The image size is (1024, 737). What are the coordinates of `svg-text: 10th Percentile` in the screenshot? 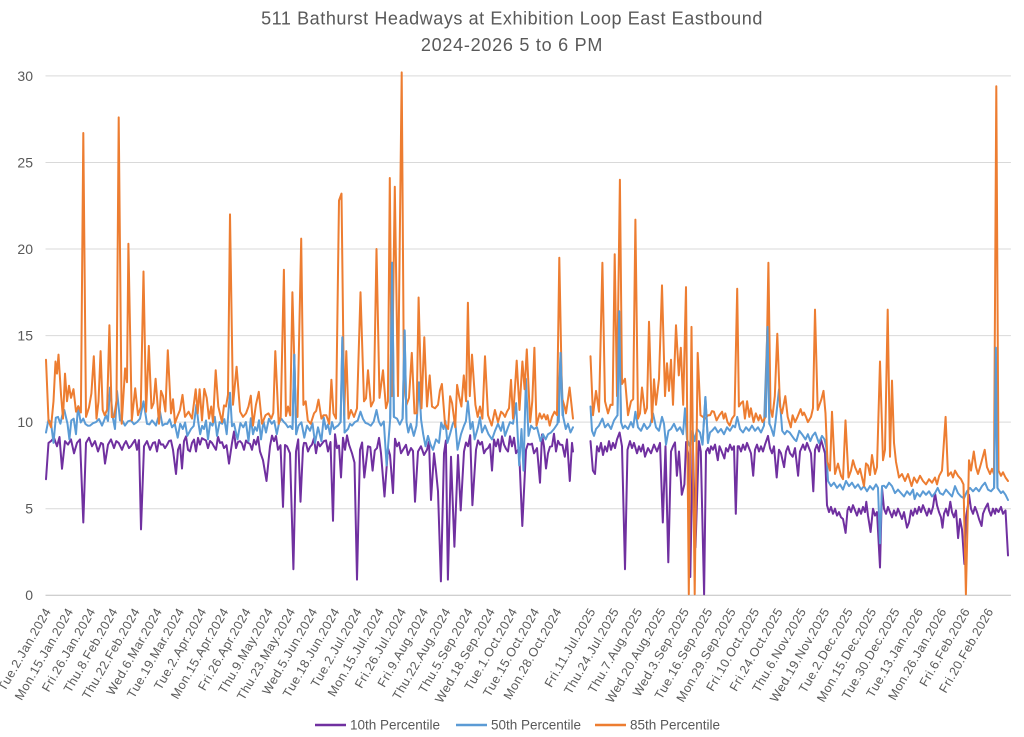 It's located at (395, 725).